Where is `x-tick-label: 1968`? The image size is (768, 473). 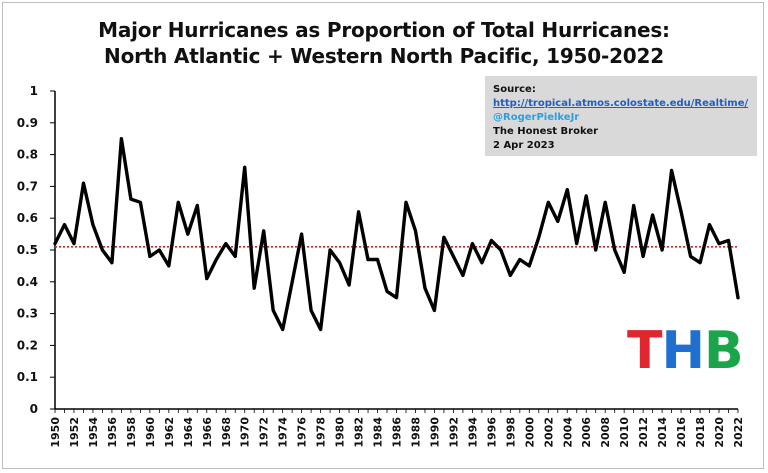
x-tick-label: 1968 is located at coordinates (226, 432).